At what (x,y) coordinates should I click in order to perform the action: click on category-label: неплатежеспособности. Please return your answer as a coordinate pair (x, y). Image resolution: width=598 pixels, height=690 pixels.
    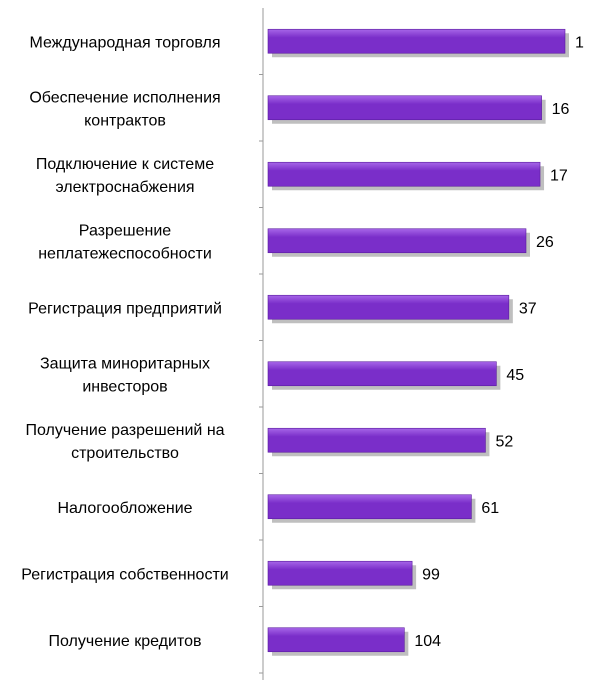
    Looking at the image, I should click on (125, 253).